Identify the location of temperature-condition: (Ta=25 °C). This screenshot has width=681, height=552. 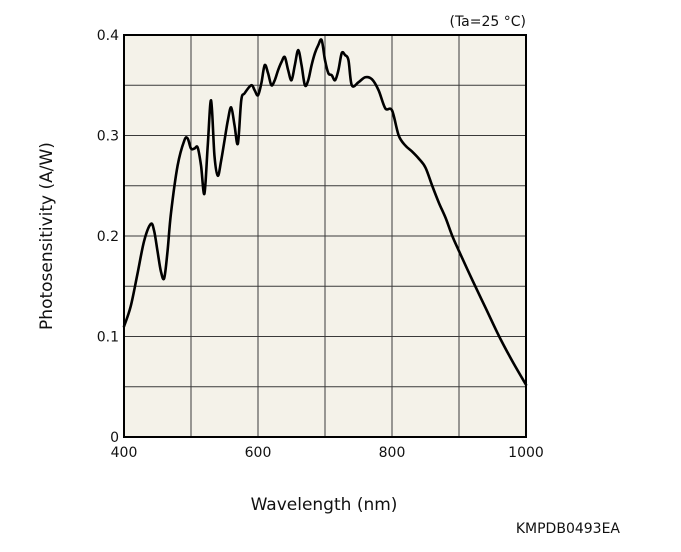
(487, 22).